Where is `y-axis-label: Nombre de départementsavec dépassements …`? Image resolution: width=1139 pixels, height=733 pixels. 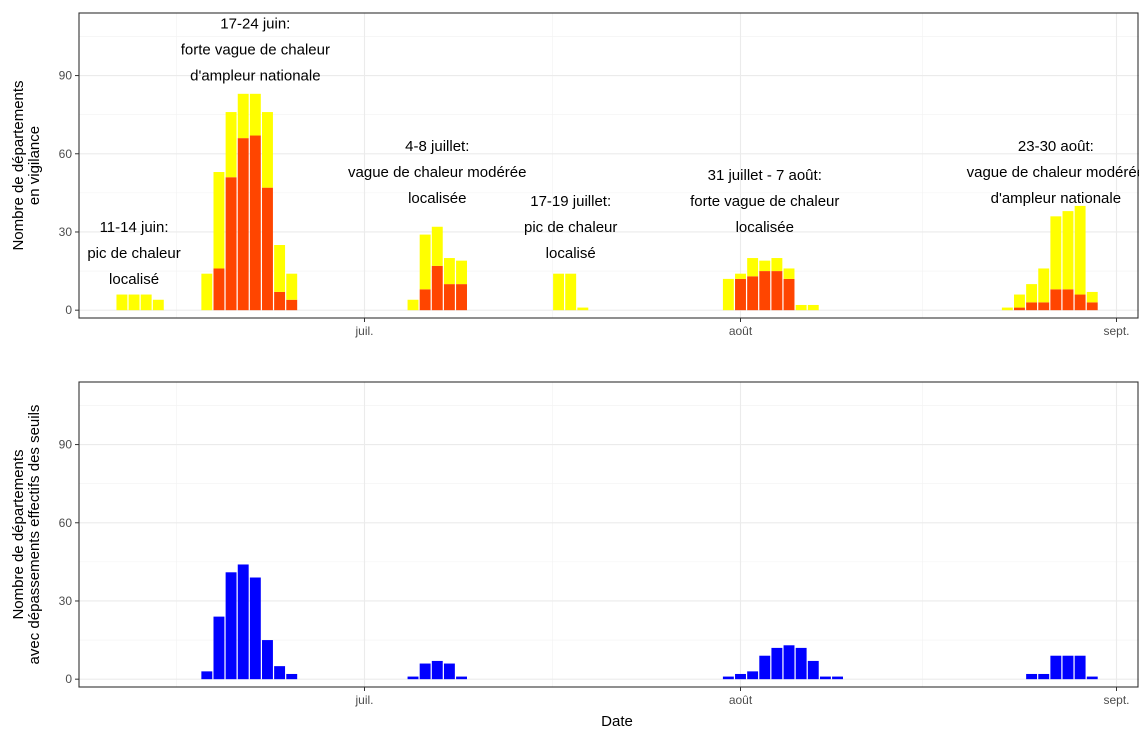
y-axis-label: Nombre de départementsavec dépassements … is located at coordinates (26, 535).